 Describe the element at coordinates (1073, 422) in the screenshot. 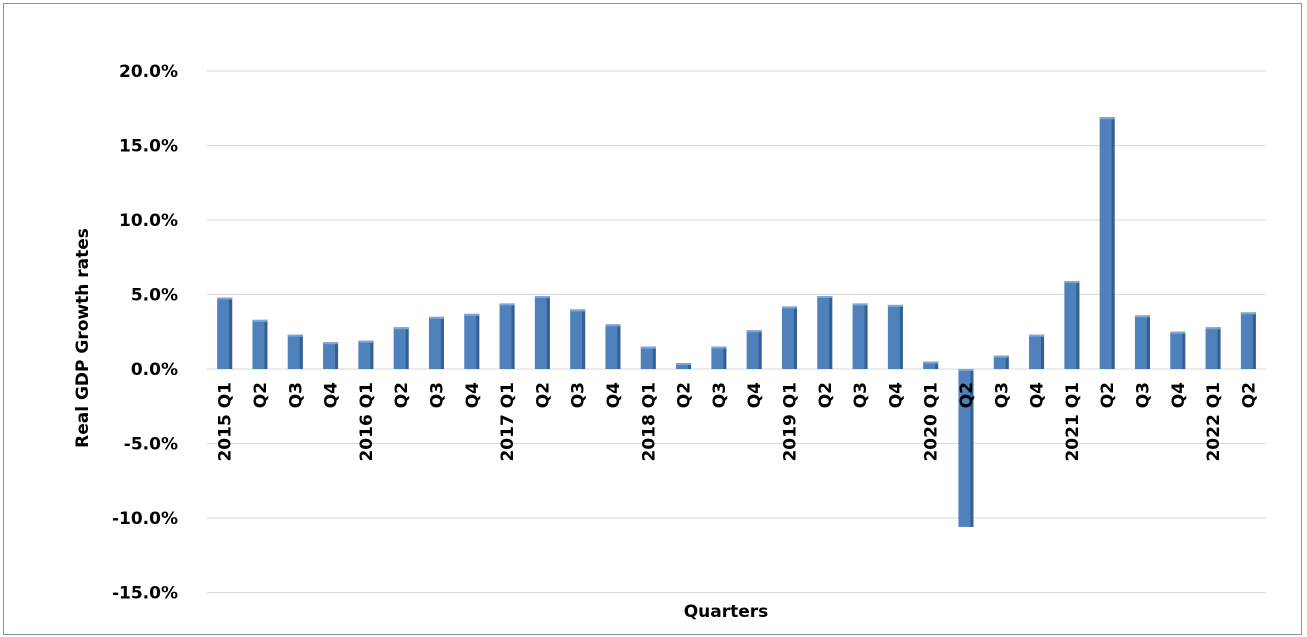

I see `x-tick-label: 2021 Q1` at that location.